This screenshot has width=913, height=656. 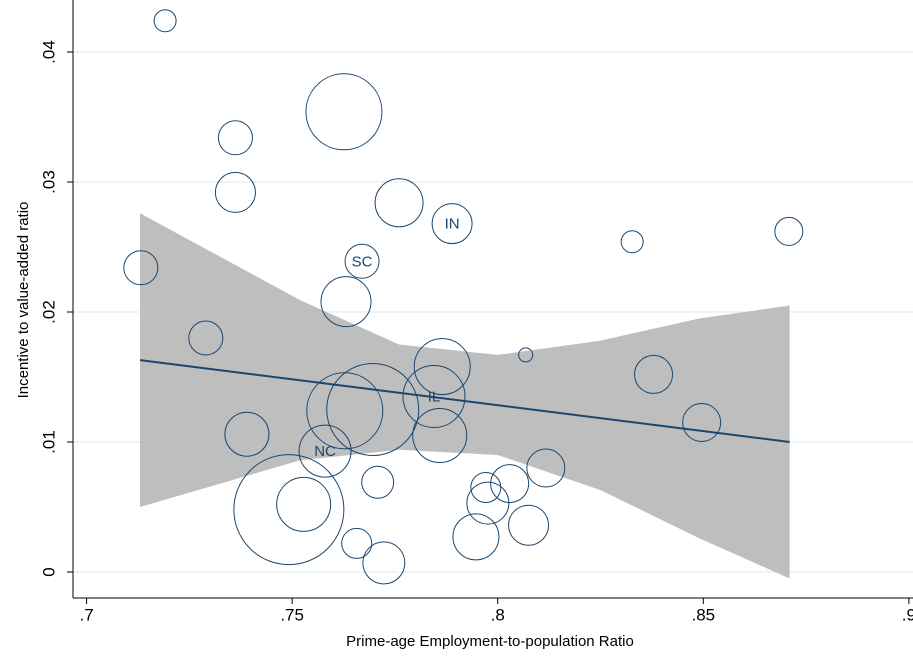 I want to click on point-label: NC, so click(x=325, y=451).